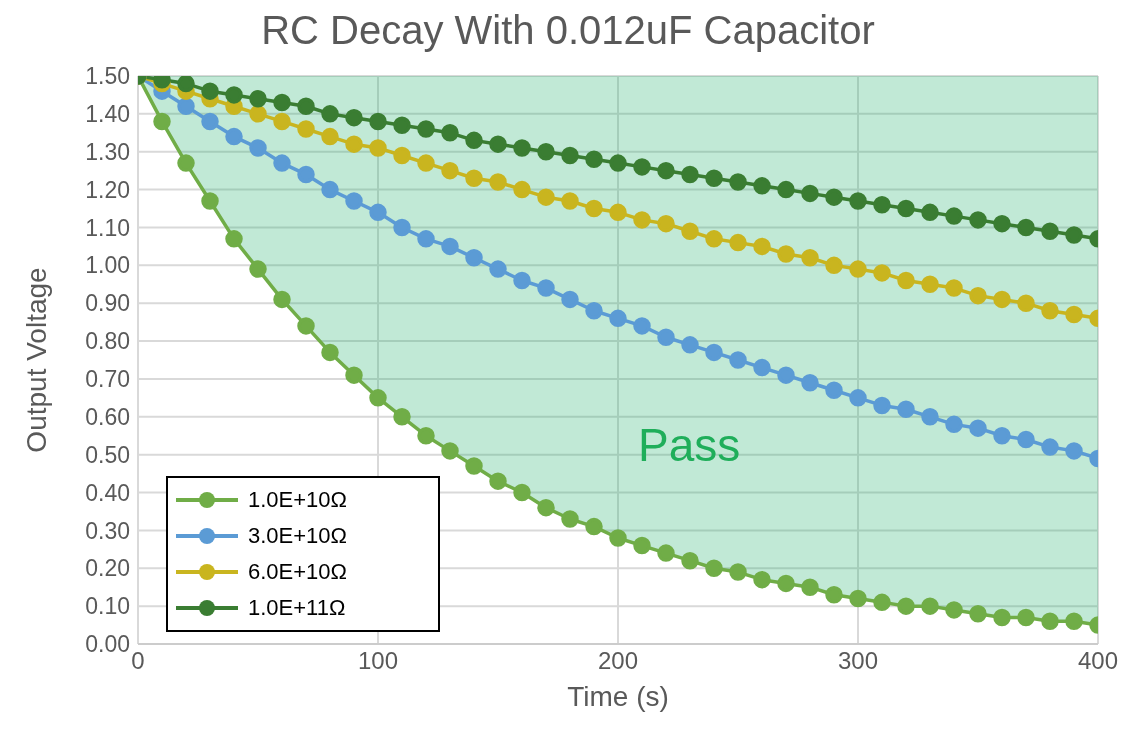  Describe the element at coordinates (107, 189) in the screenshot. I see `y-tick-label: 1.20` at that location.